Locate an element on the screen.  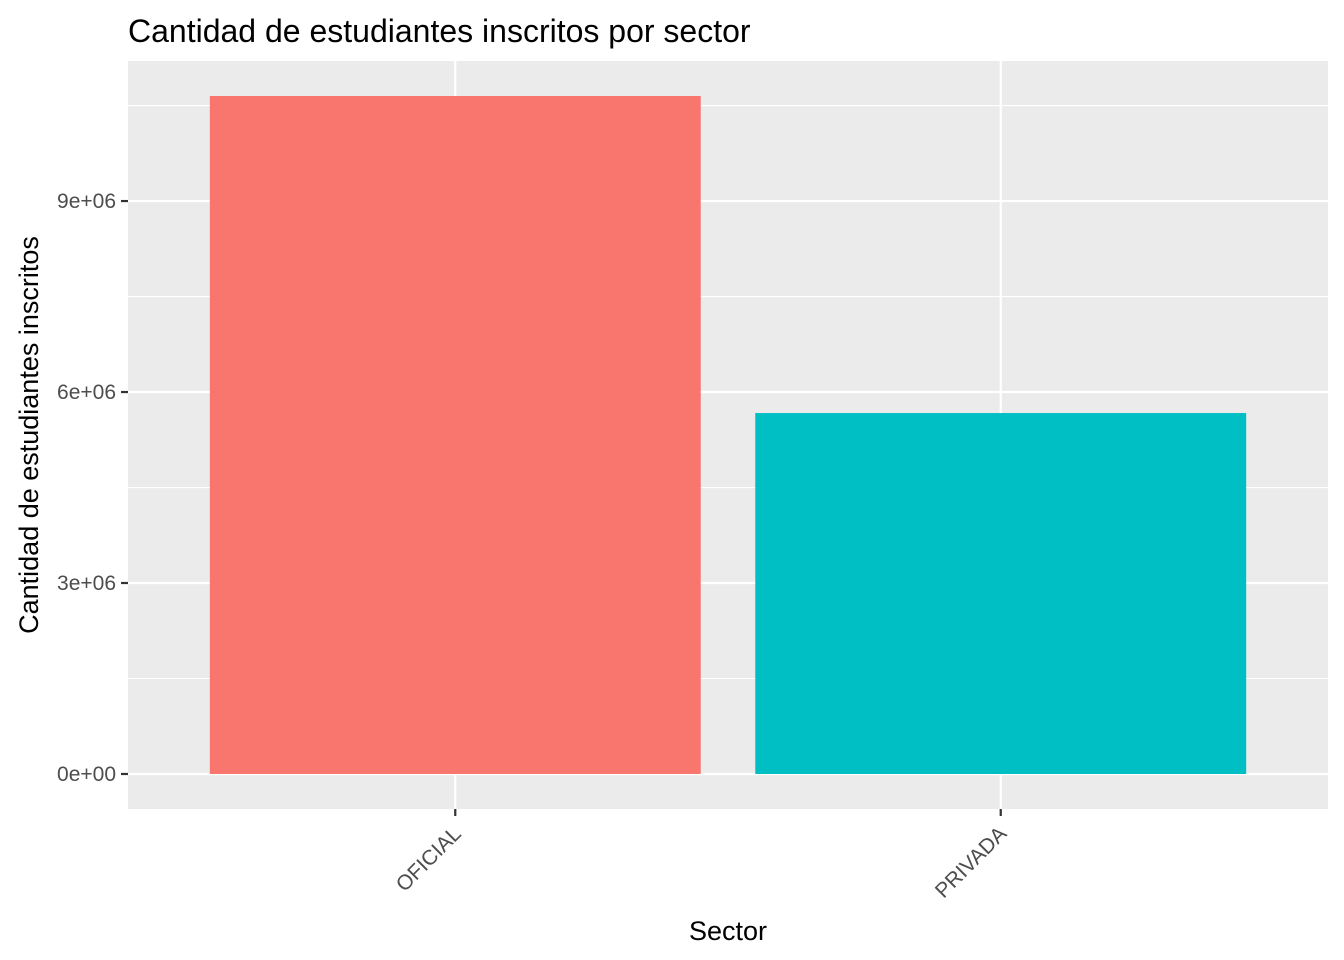
x-tick-label-oficial: OFICIAL is located at coordinates (429, 859).